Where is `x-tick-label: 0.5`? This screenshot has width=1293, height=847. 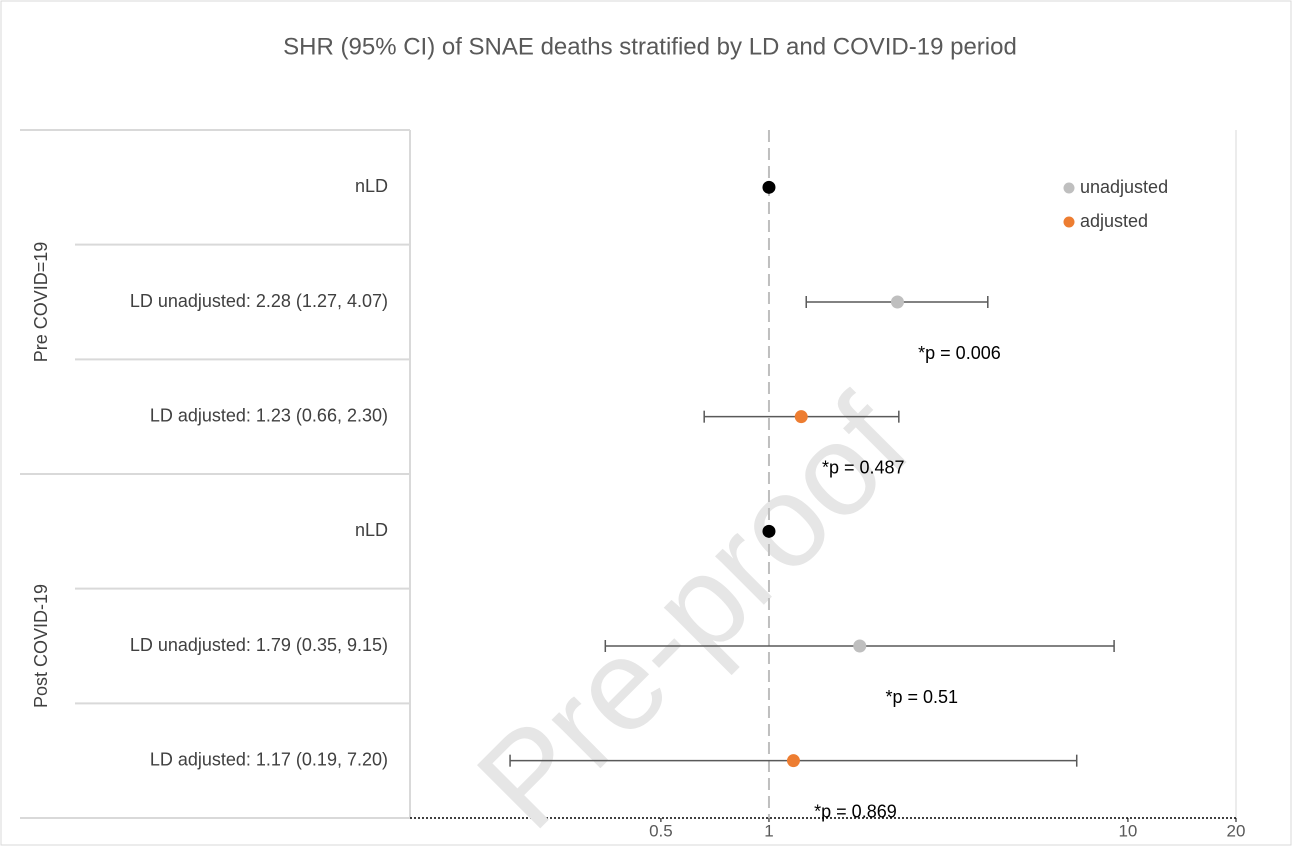
x-tick-label: 0.5 is located at coordinates (661, 830).